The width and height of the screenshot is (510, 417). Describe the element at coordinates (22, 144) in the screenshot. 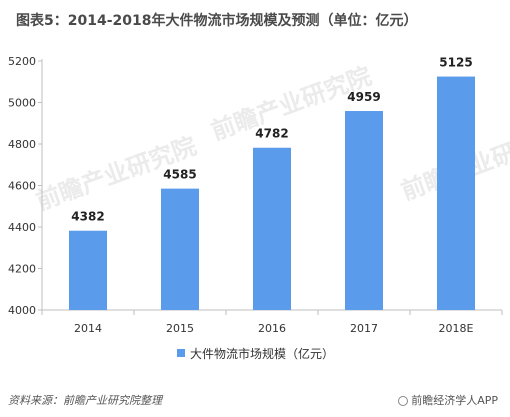

I see `y-tick-label: 4800` at that location.